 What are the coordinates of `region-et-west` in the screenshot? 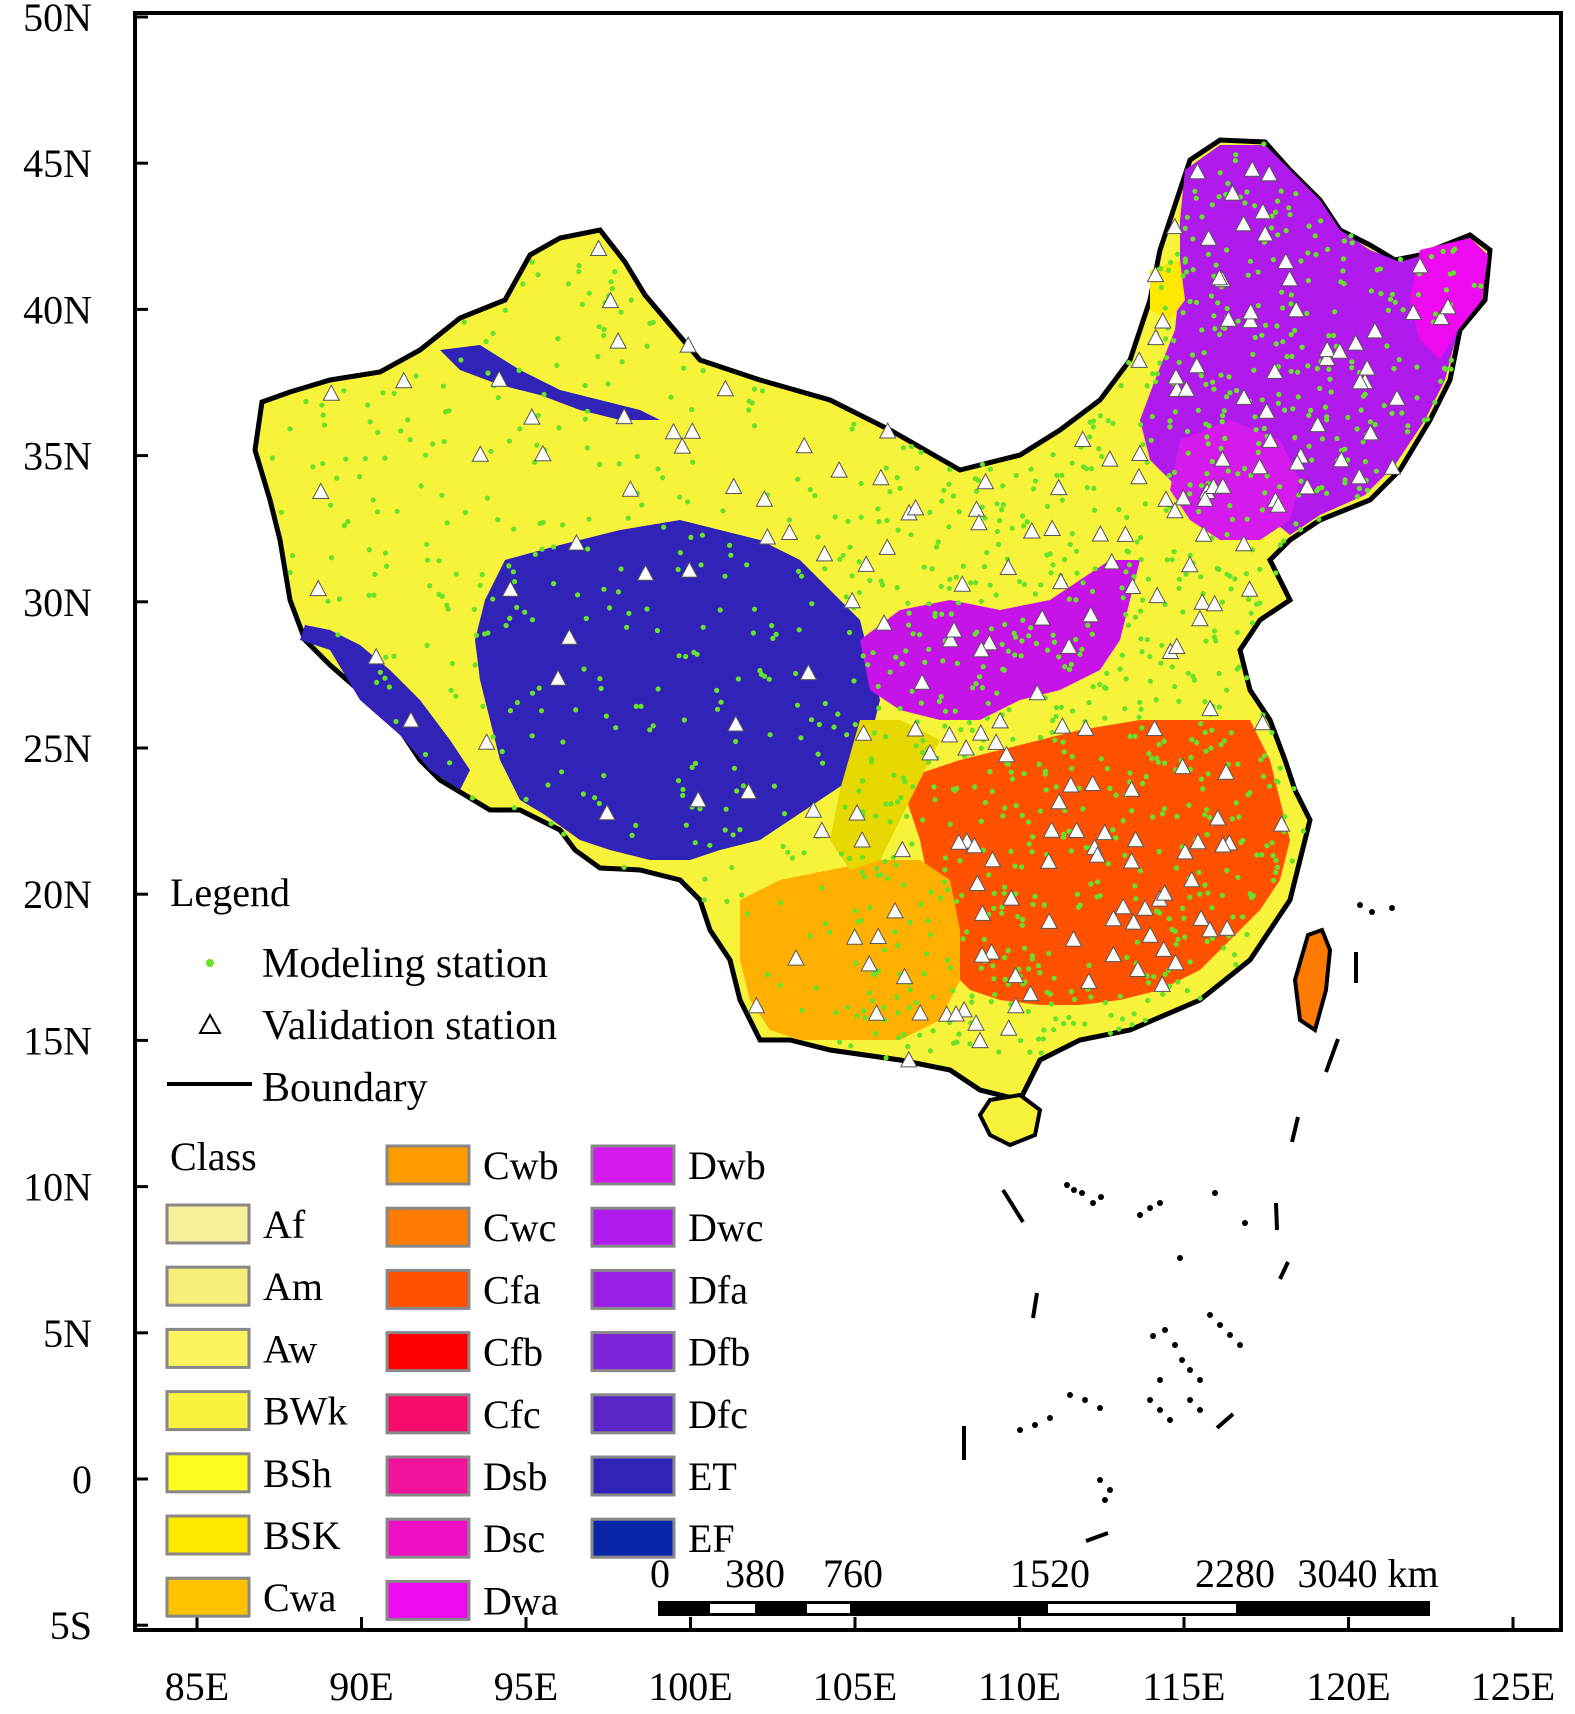 It's located at (385, 707).